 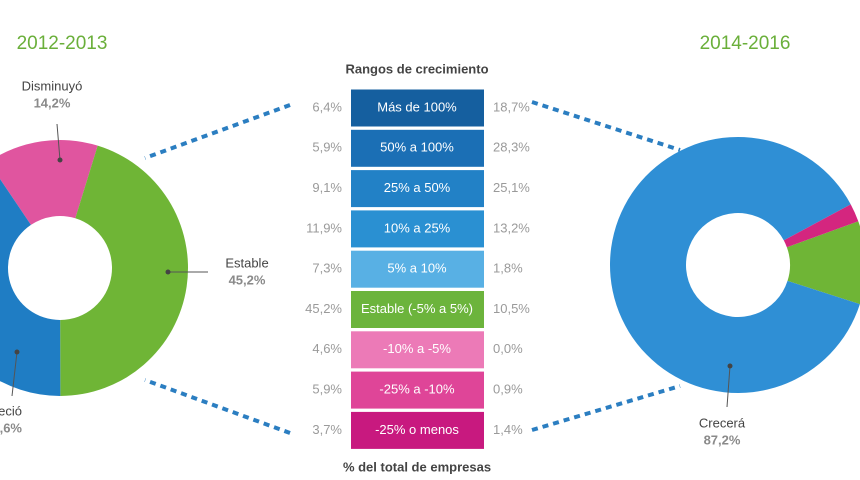 What do you see at coordinates (511, 308) in the screenshot?
I see `value-2014: 10,5%` at bounding box center [511, 308].